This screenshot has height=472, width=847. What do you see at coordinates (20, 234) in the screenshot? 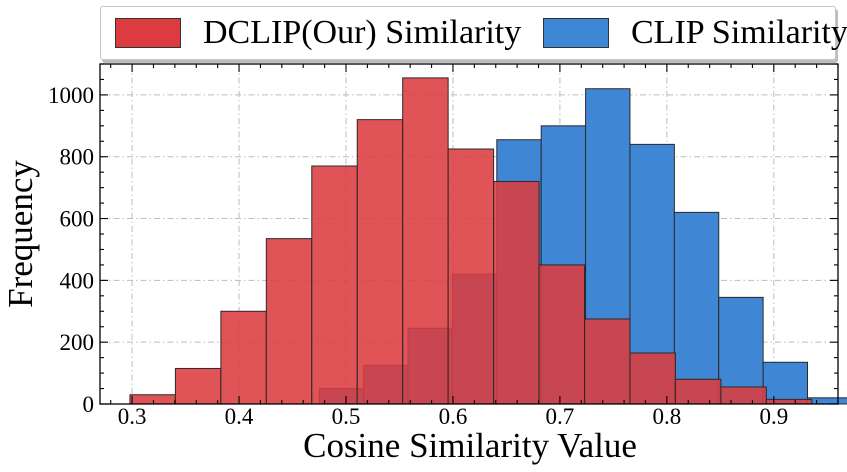
I see `y-axis-label: Frequency` at bounding box center [20, 234].